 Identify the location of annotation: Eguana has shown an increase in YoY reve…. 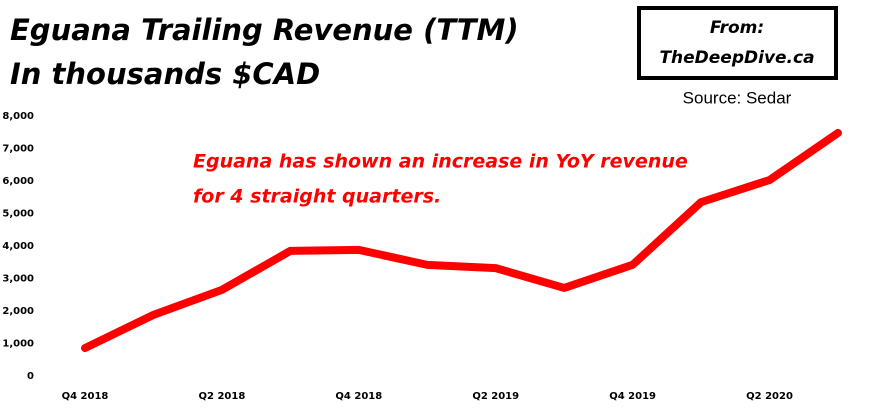
(440, 162).